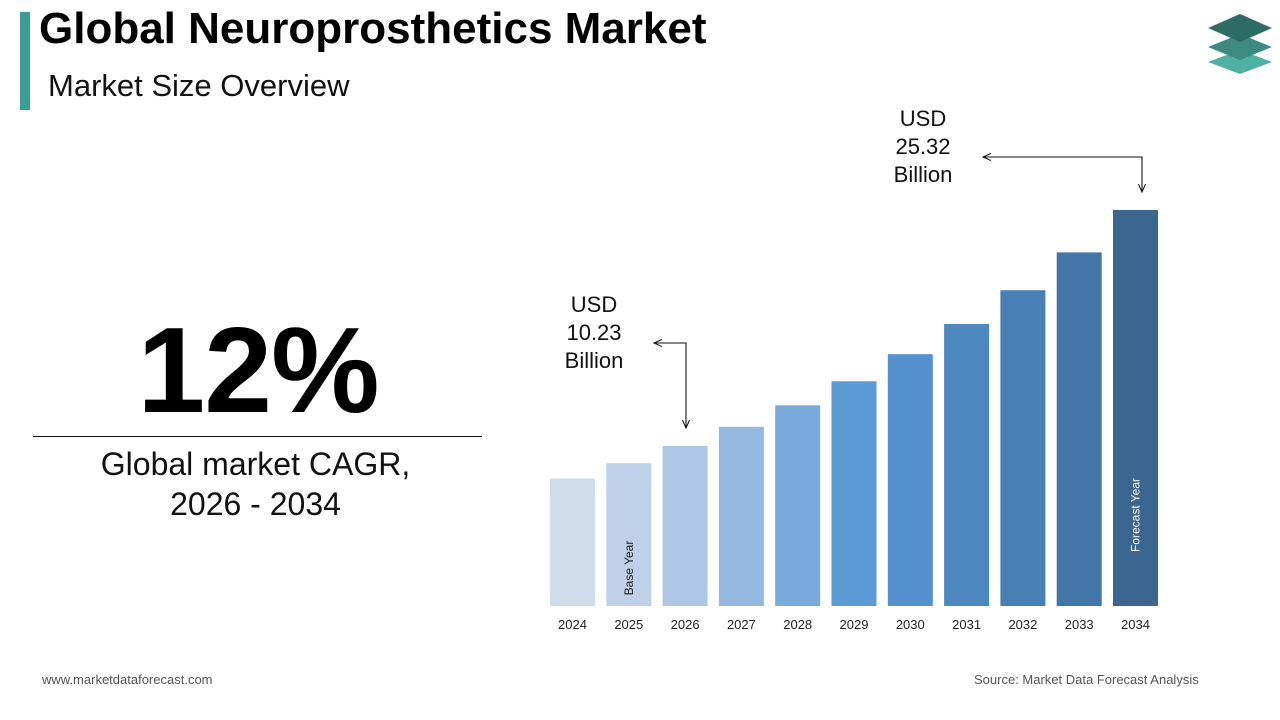 Image resolution: width=1280 pixels, height=720 pixels. I want to click on x-tick-label-2024: 2024, so click(572, 624).